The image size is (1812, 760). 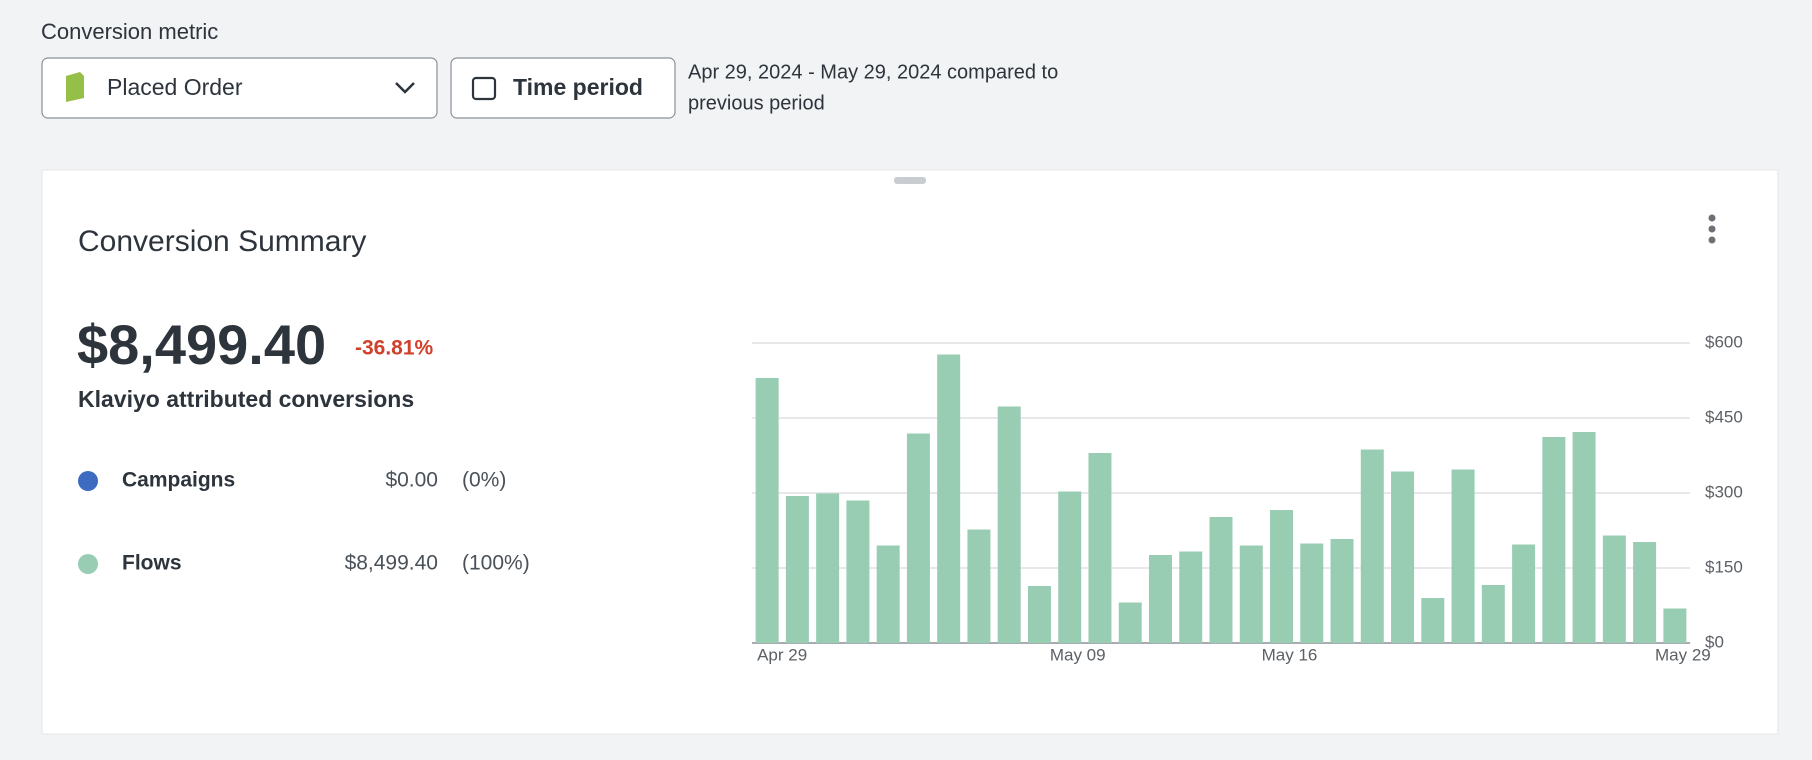 What do you see at coordinates (411, 480) in the screenshot?
I see `row-value: $0.00` at bounding box center [411, 480].